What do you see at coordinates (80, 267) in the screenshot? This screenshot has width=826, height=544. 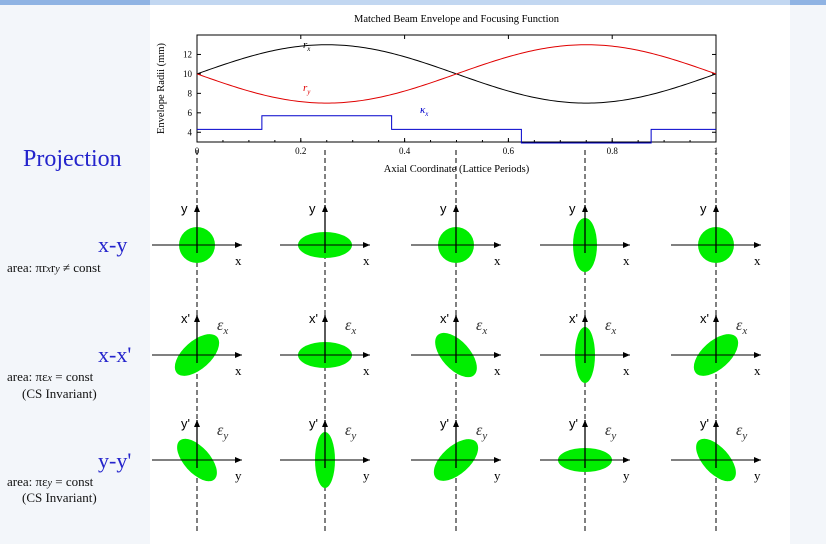 I see `row-area-rel: ≠ const` at bounding box center [80, 267].